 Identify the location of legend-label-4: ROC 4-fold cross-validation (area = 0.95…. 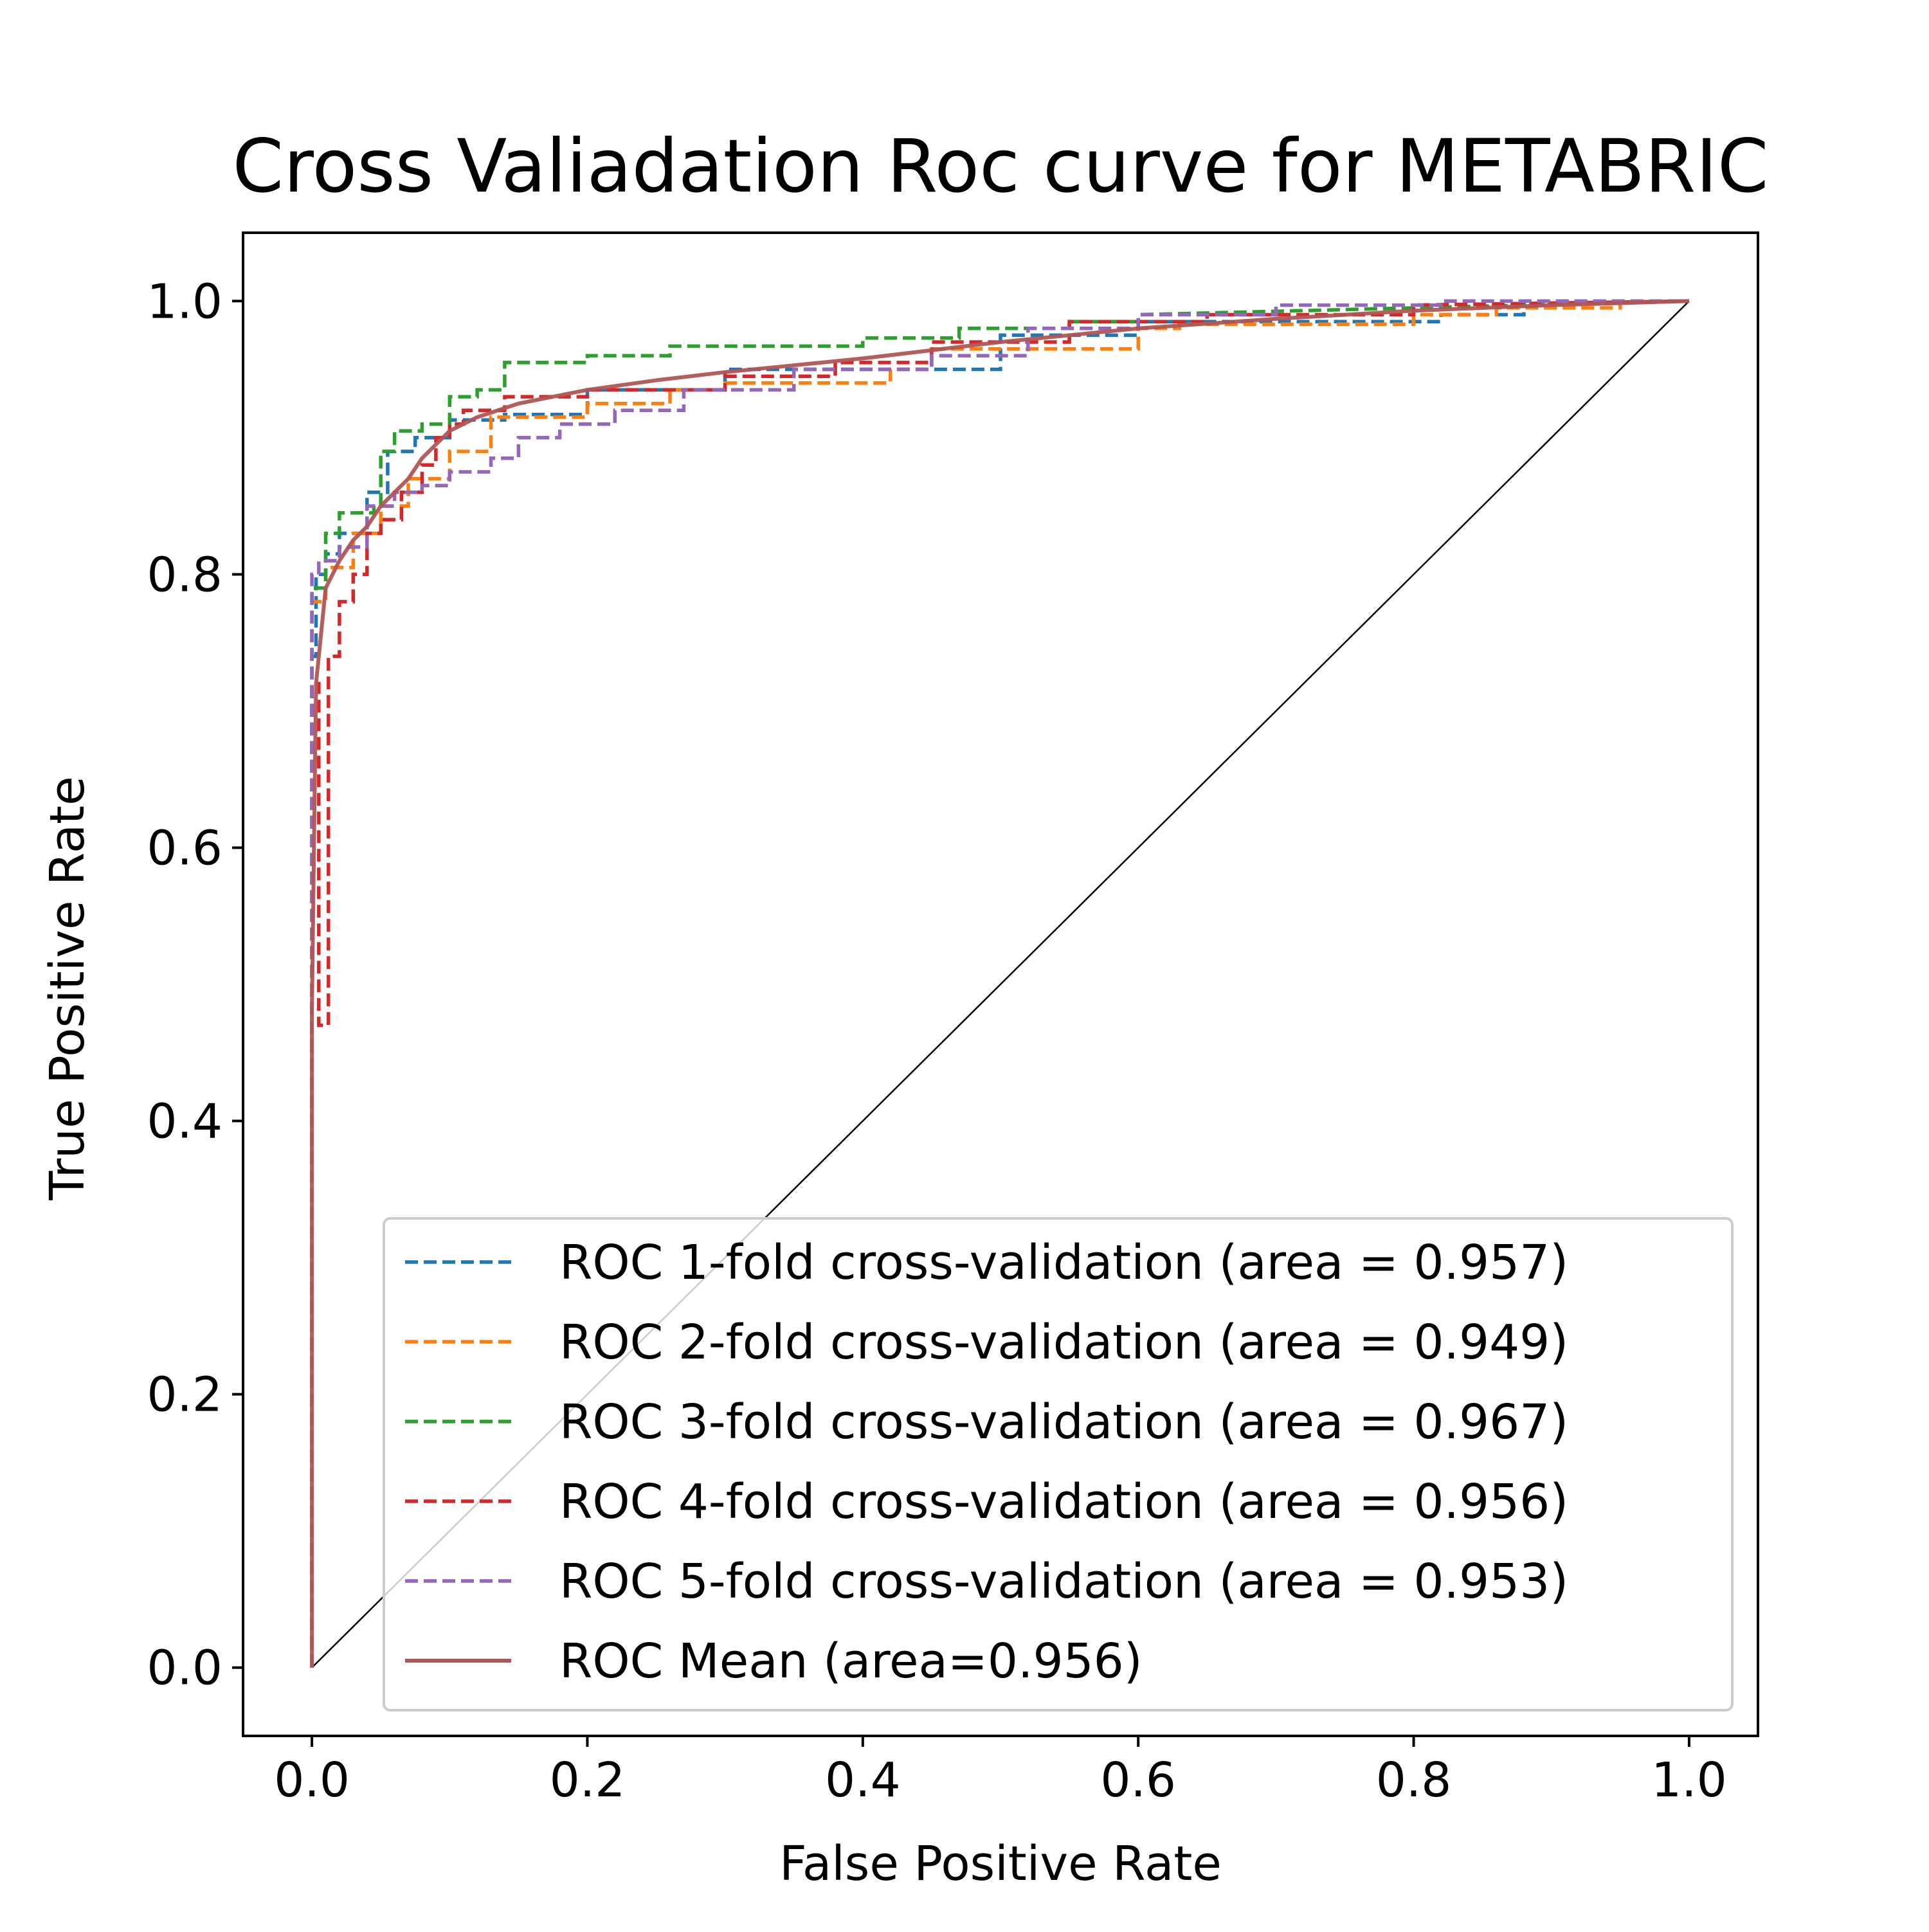
(1063, 1502).